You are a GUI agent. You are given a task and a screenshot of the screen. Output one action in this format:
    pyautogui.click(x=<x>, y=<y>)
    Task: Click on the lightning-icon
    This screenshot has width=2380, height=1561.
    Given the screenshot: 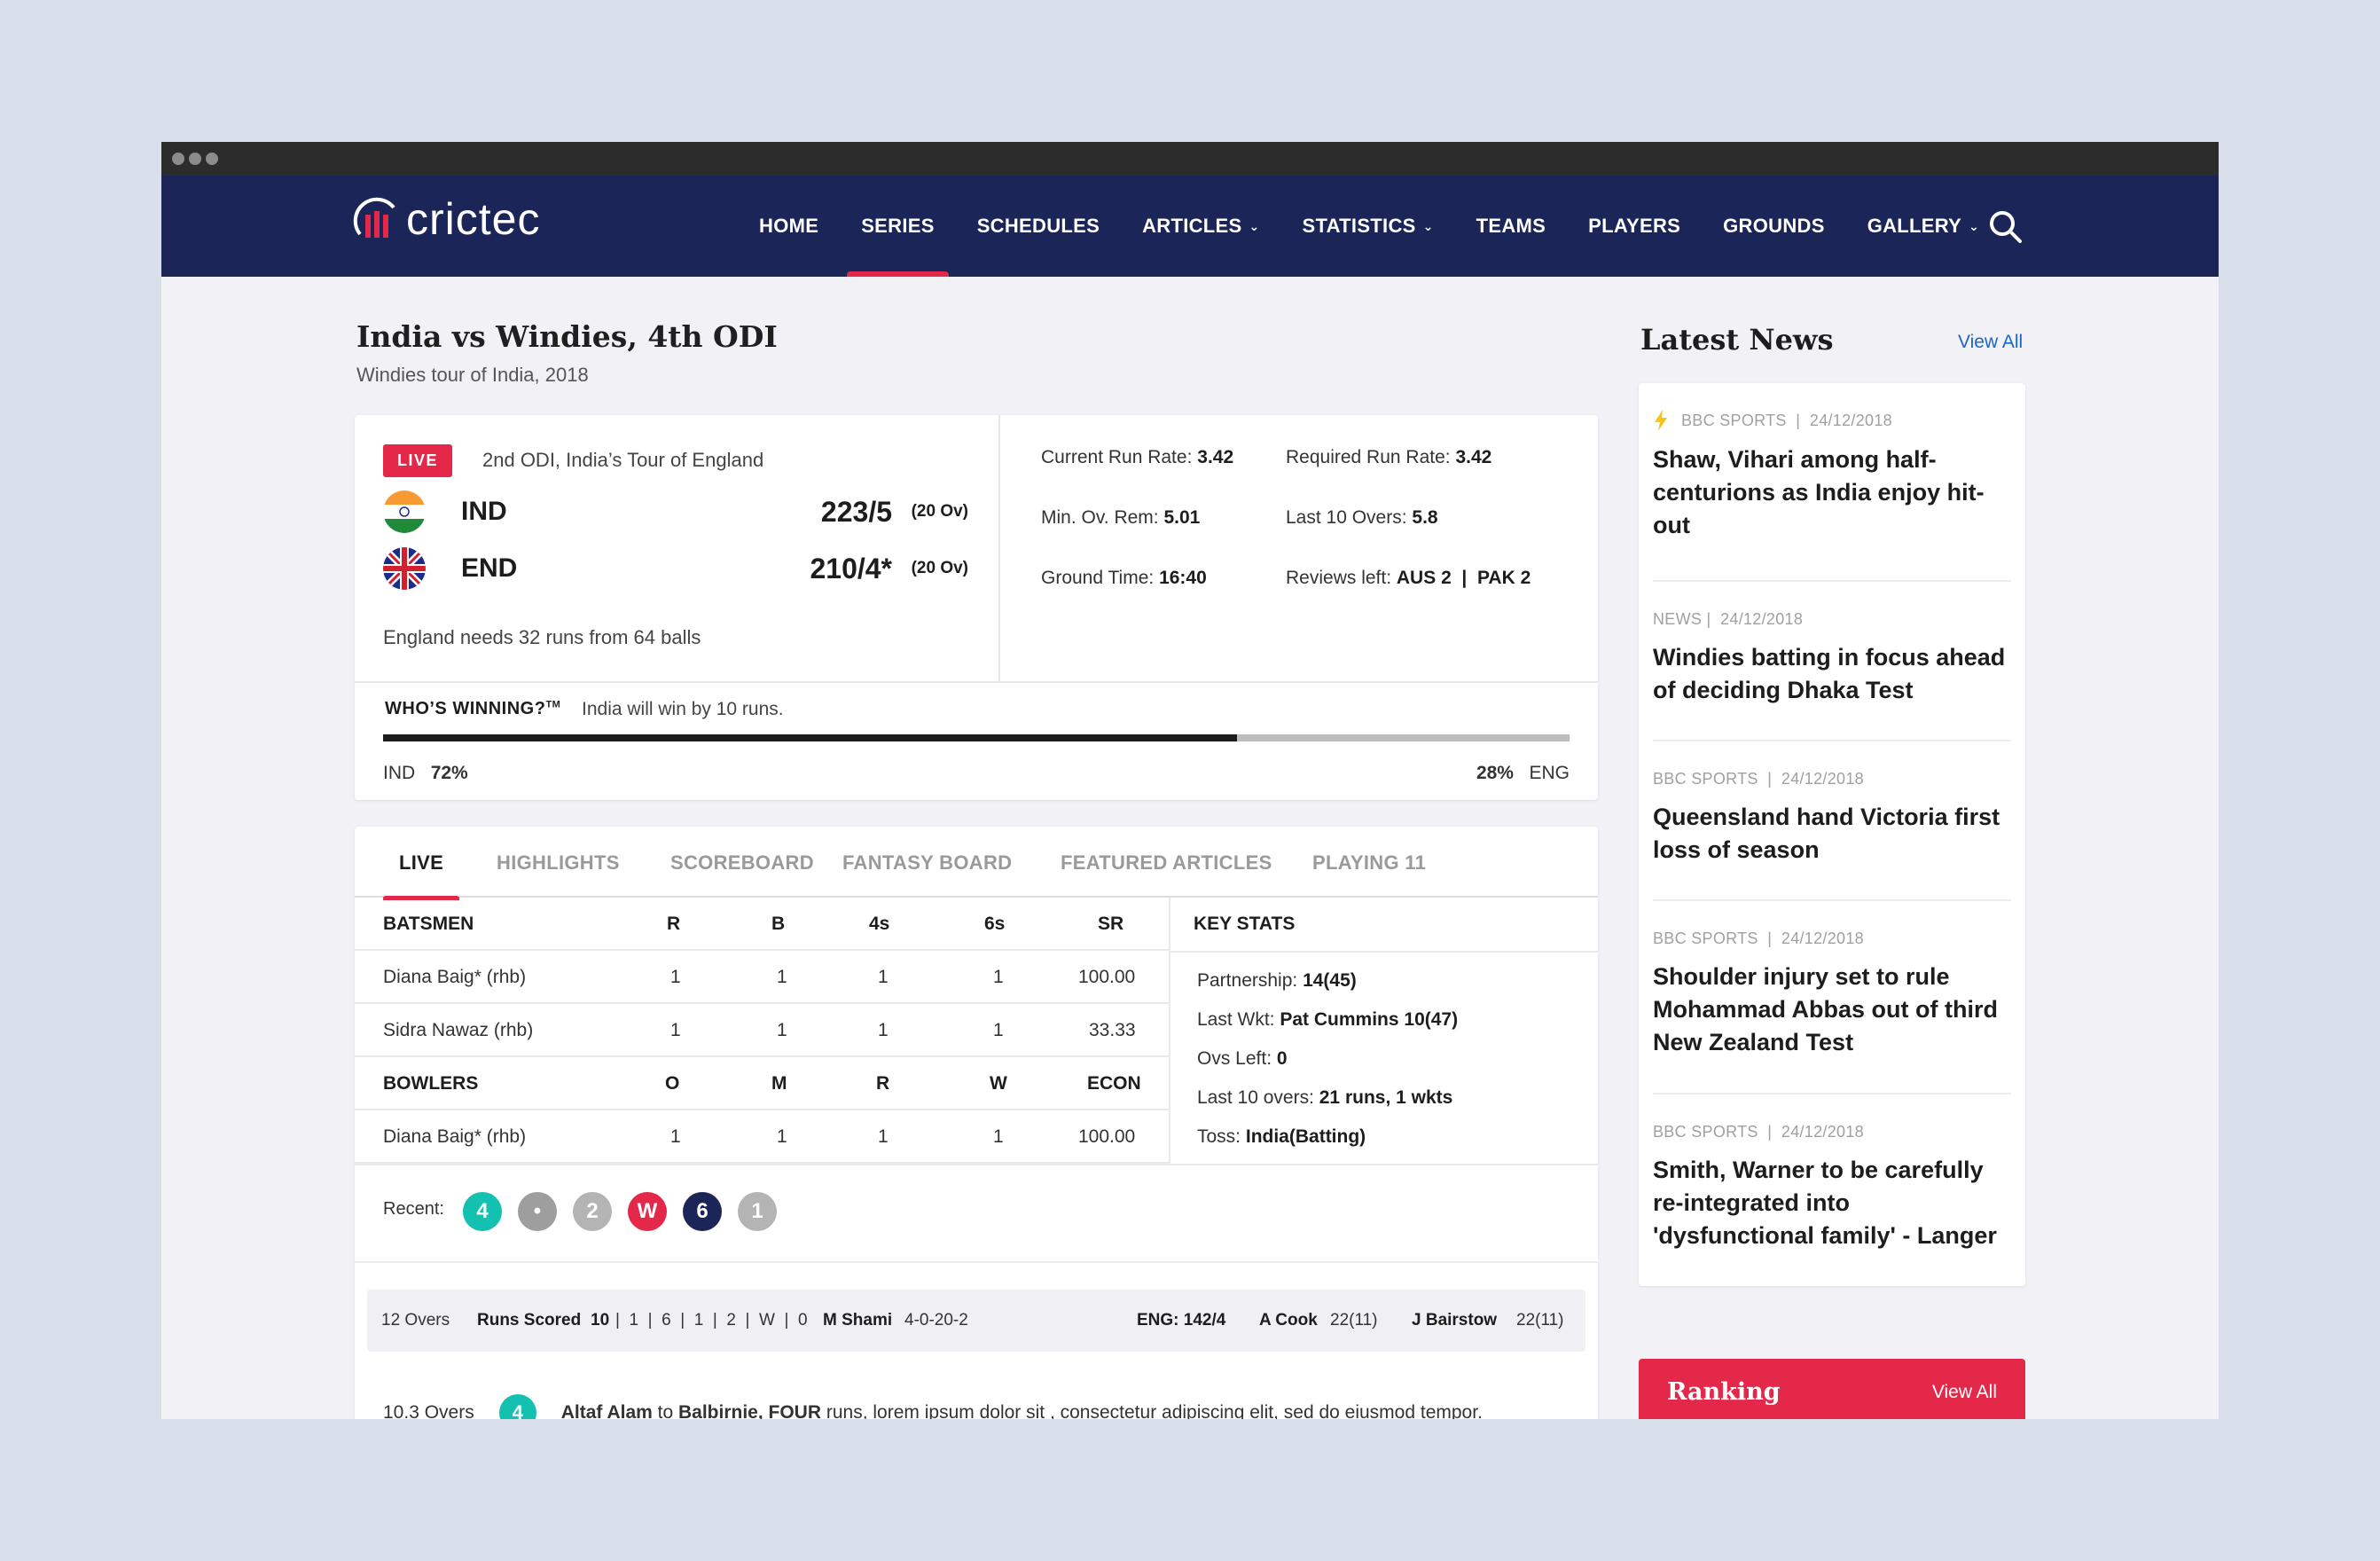 What is the action you would take?
    pyautogui.click(x=1661, y=420)
    